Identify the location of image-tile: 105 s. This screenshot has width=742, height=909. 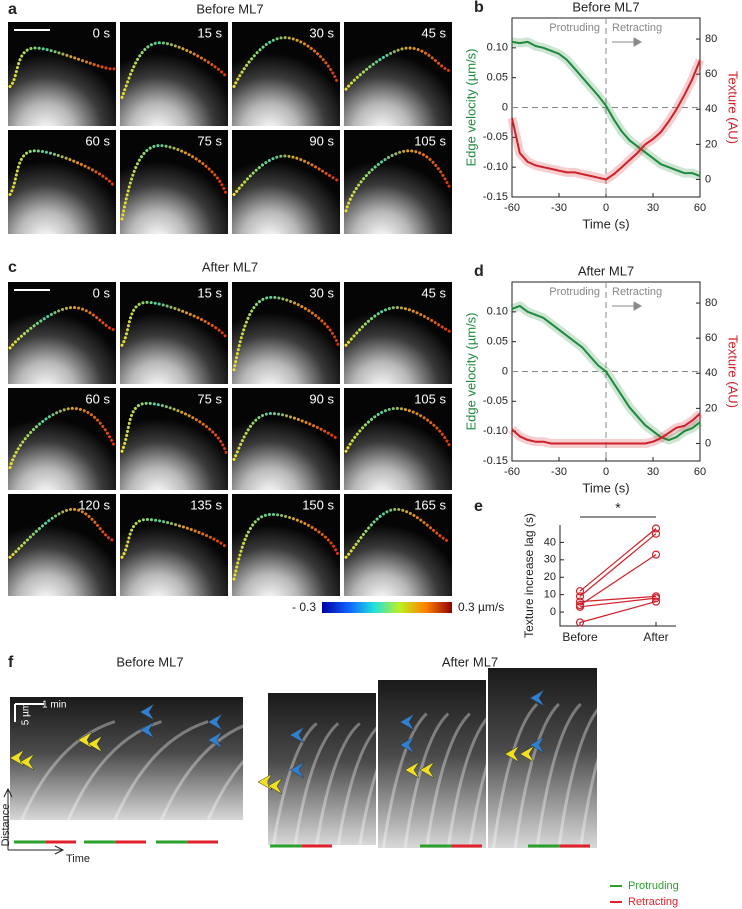
(398, 182).